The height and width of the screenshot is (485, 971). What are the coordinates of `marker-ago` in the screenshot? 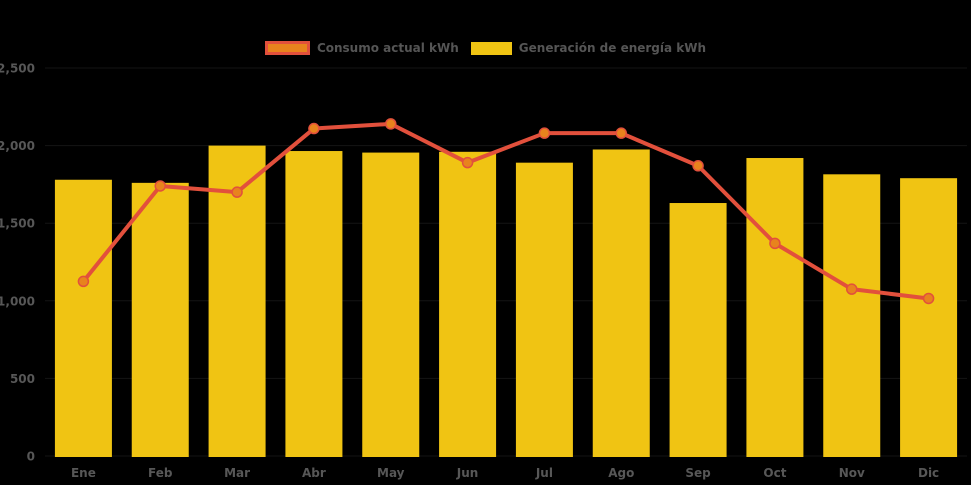 It's located at (621, 133).